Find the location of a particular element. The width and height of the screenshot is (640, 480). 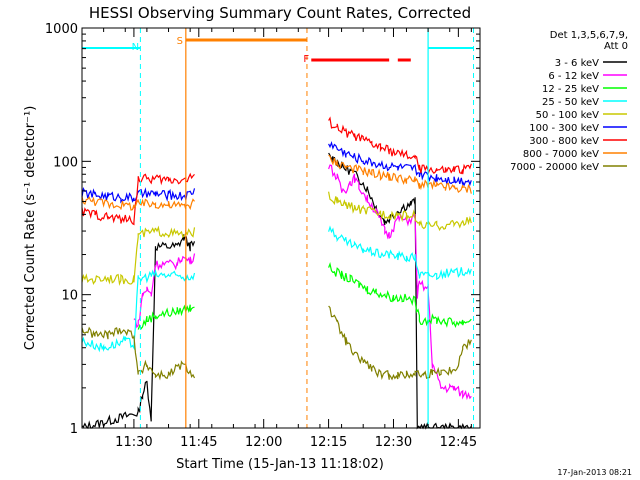

legend-entry-label: 300 - 800 keV is located at coordinates (564, 141).